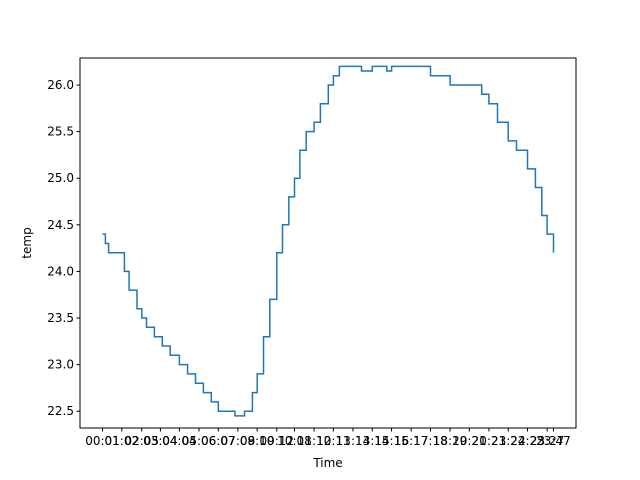  What do you see at coordinates (391, 441) in the screenshot?
I see `x-tick-label: 15:15` at bounding box center [391, 441].